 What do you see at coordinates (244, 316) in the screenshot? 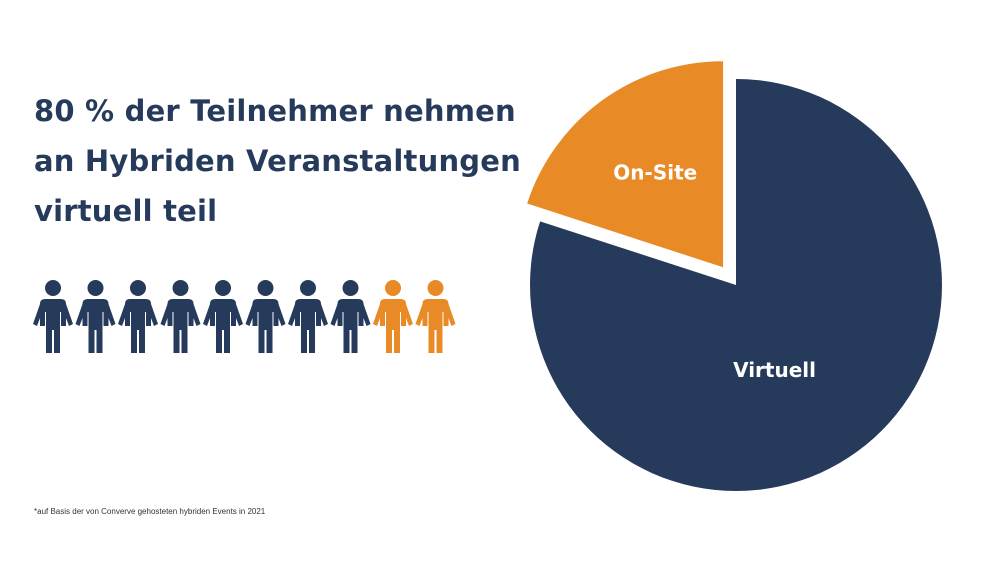
I see `participants-pictogram` at bounding box center [244, 316].